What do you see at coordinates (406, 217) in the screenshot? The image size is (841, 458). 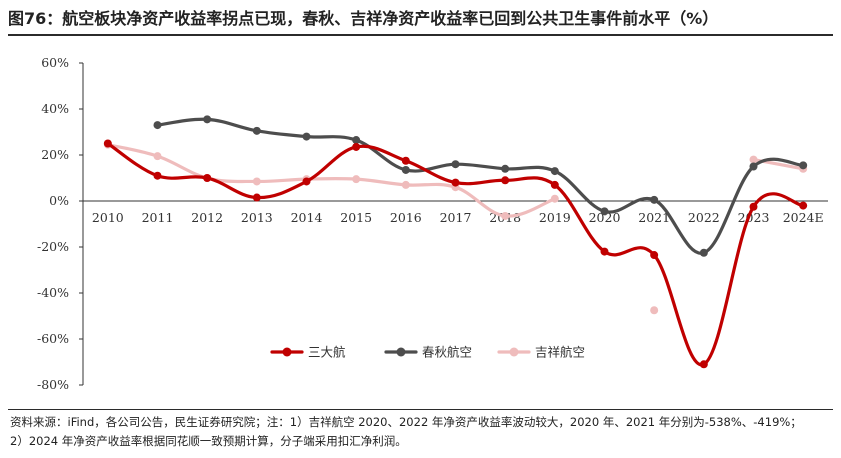 I see `x-tick-label: 2016` at bounding box center [406, 217].